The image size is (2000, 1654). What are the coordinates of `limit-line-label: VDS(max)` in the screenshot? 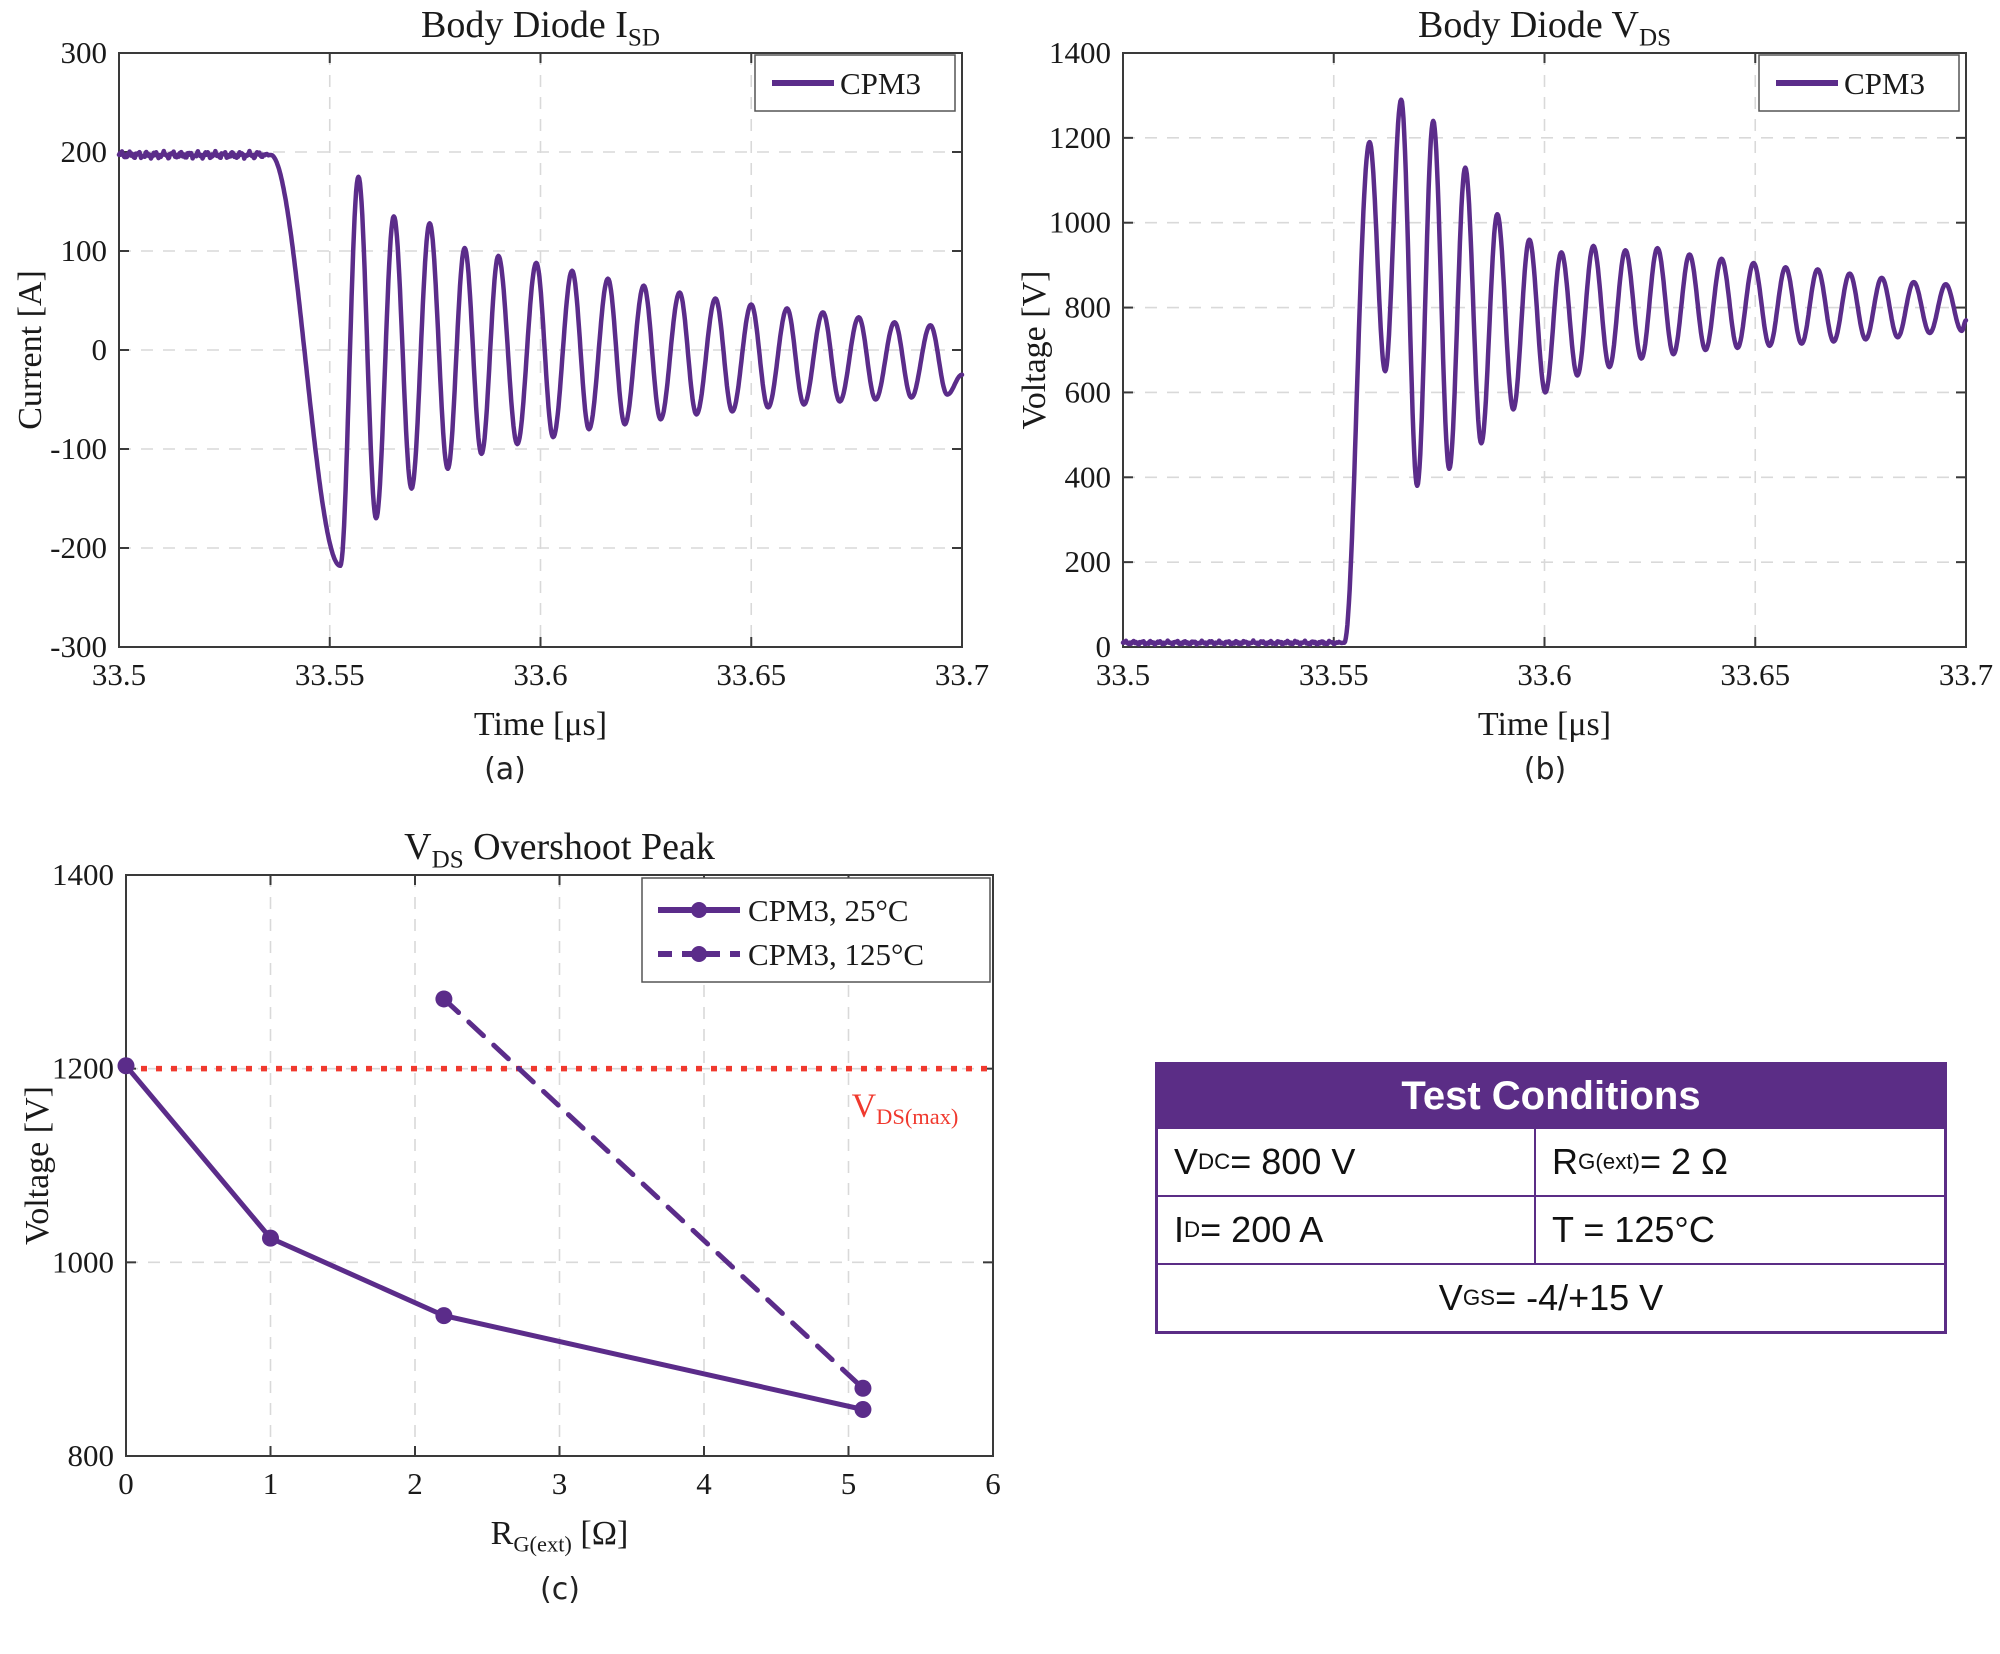 It's located at (905, 1108).